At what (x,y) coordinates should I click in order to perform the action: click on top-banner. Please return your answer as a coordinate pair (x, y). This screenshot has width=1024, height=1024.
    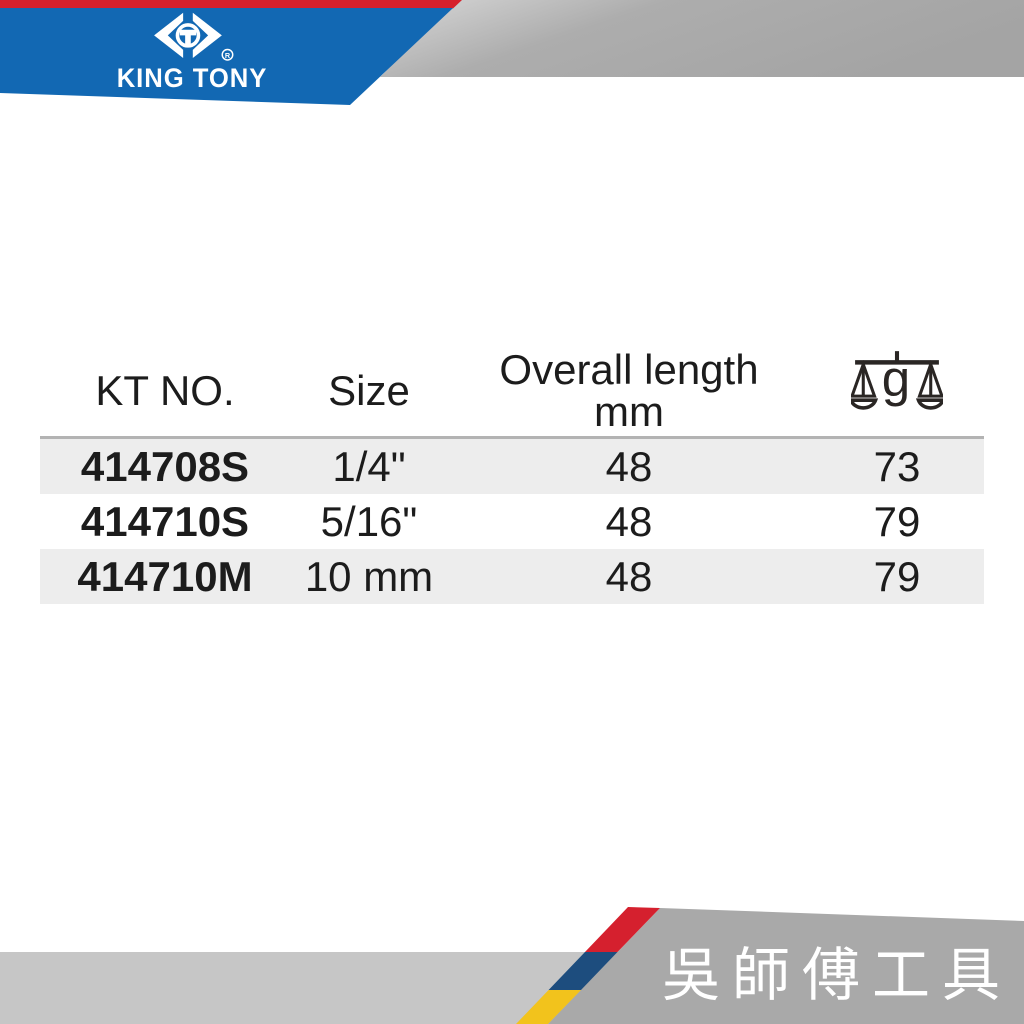
    Looking at the image, I should click on (512, 52).